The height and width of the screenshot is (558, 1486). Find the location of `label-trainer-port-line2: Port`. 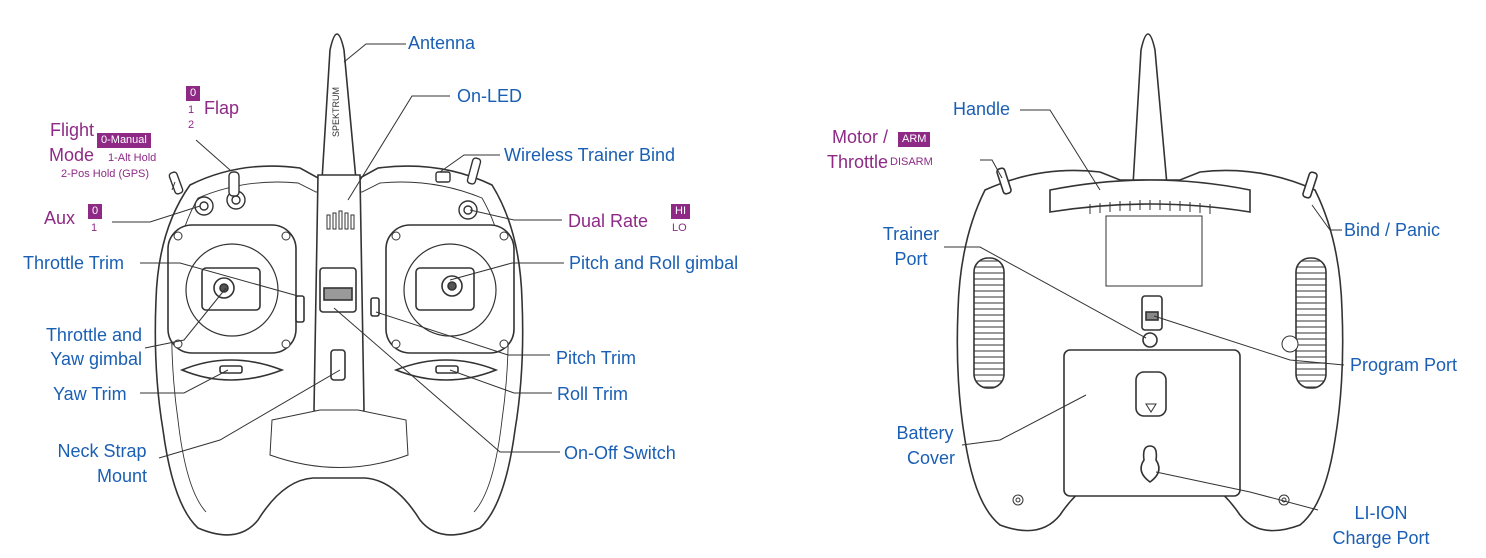

label-trainer-port-line2: Port is located at coordinates (911, 259).